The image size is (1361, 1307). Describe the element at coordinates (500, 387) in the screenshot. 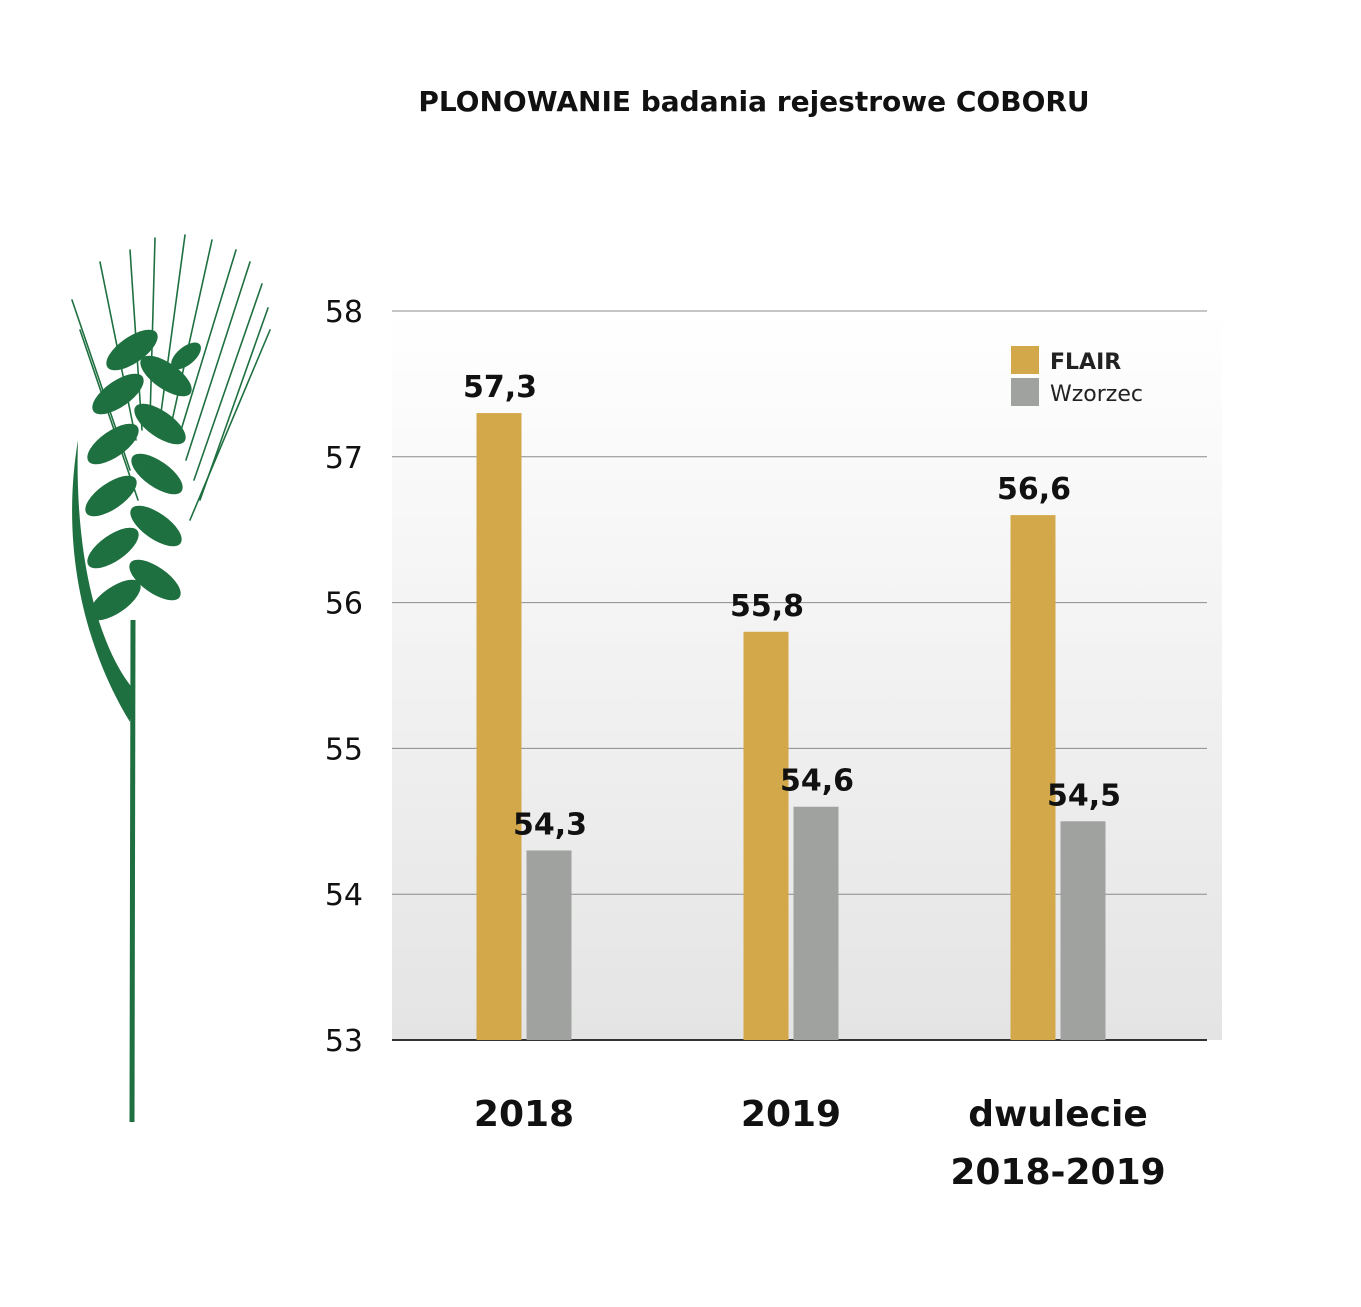

I see `data-label: 57,3` at that location.